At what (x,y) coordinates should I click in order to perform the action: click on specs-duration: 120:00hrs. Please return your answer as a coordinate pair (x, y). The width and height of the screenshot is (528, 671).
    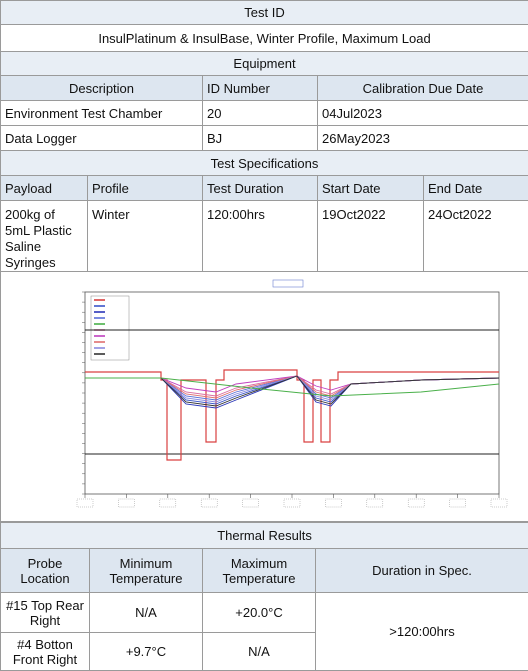
    Looking at the image, I should click on (260, 236).